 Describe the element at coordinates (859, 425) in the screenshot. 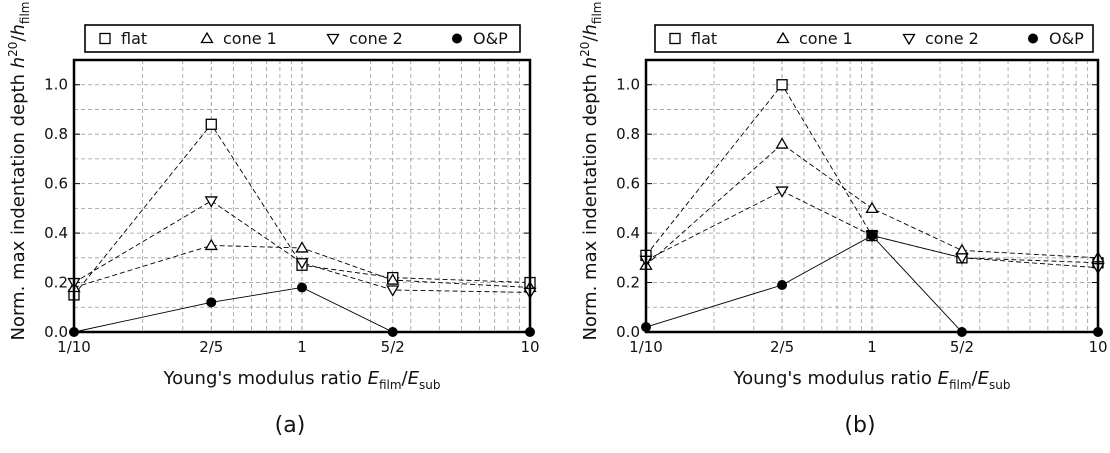

I see `panel-caption: (b)` at that location.